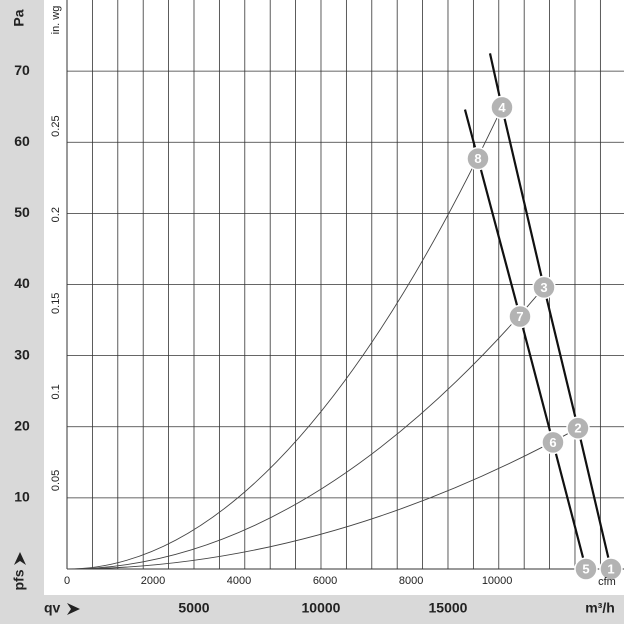 This screenshot has height=624, width=624. Describe the element at coordinates (56, 480) in the screenshot. I see `y2-tick-label: 0.05` at that location.